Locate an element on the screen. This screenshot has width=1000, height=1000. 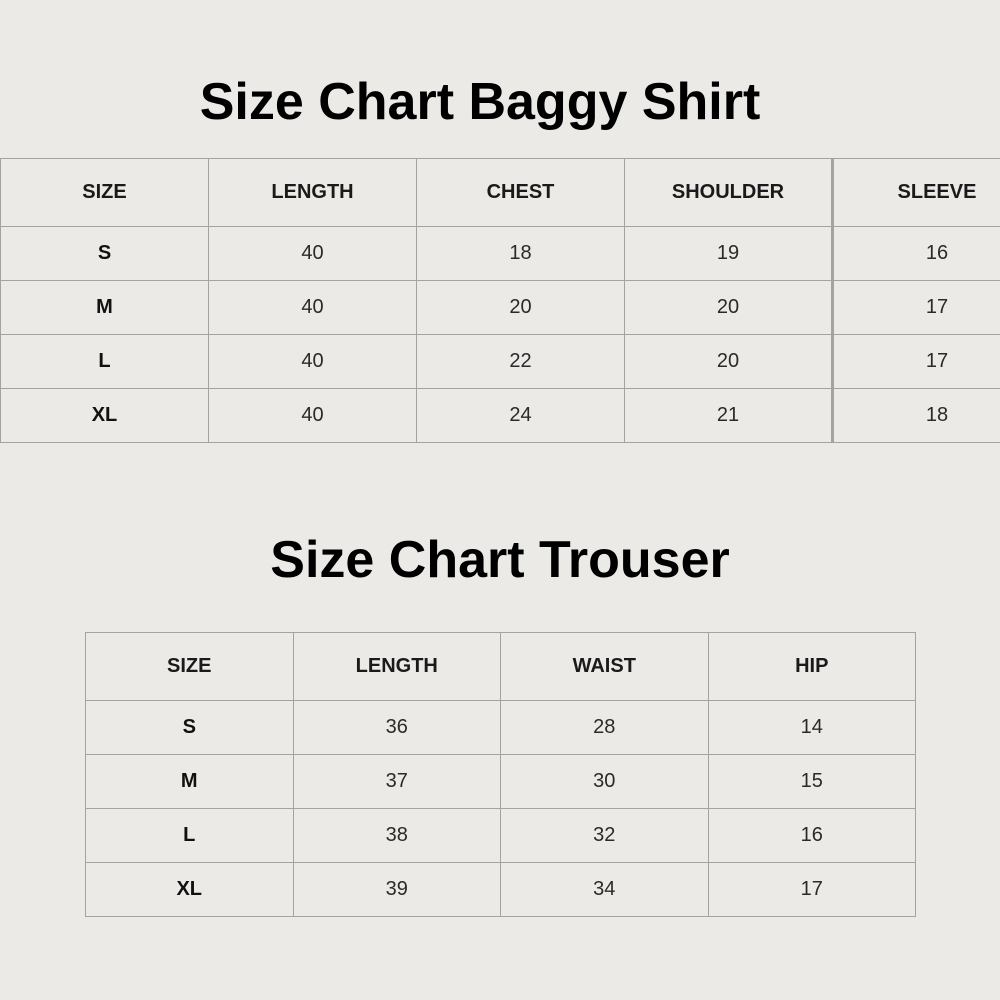
table-row: XL 40 24 21 18 is located at coordinates (500, 415).